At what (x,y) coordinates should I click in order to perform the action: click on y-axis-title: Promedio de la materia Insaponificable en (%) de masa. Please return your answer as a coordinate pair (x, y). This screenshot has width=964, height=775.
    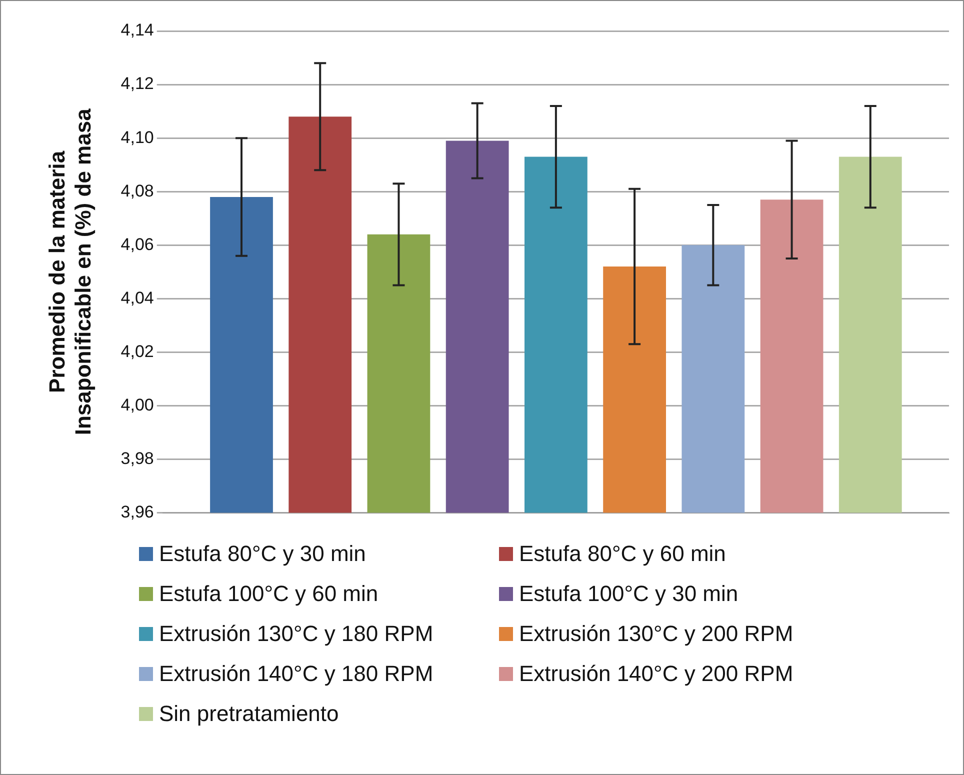
    Looking at the image, I should click on (70, 272).